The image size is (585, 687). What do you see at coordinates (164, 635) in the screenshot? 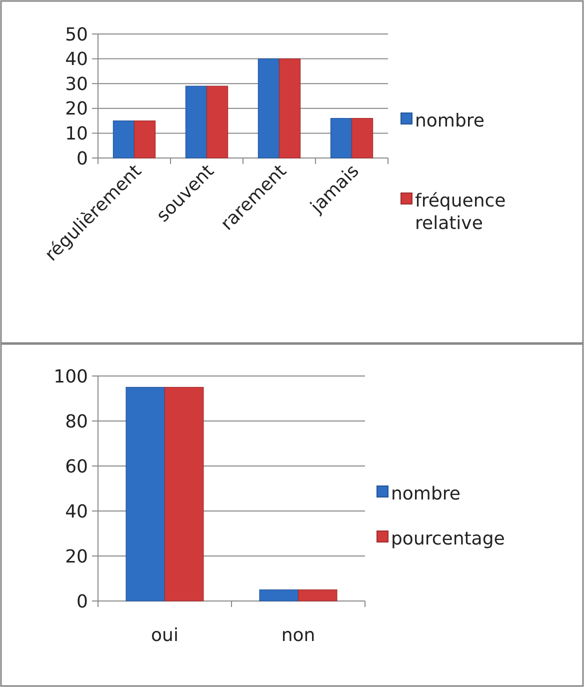
I see `x-tick-label: oui` at bounding box center [164, 635].